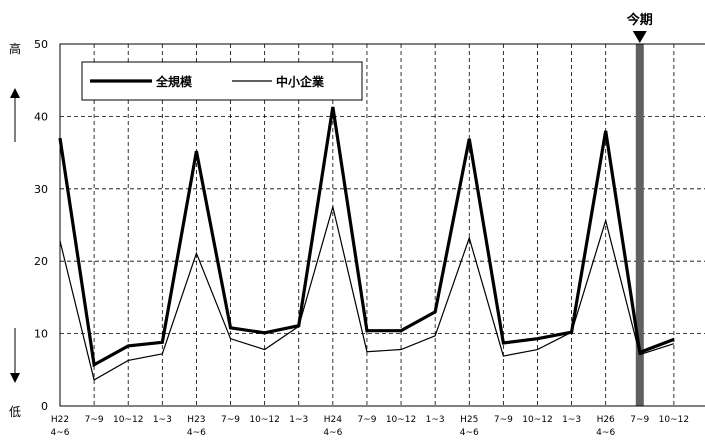 Image resolution: width=705 pixels, height=441 pixels. What do you see at coordinates (41, 225) in the screenshot?
I see `y-axis: 0 10 20 30 40 50` at bounding box center [41, 225].